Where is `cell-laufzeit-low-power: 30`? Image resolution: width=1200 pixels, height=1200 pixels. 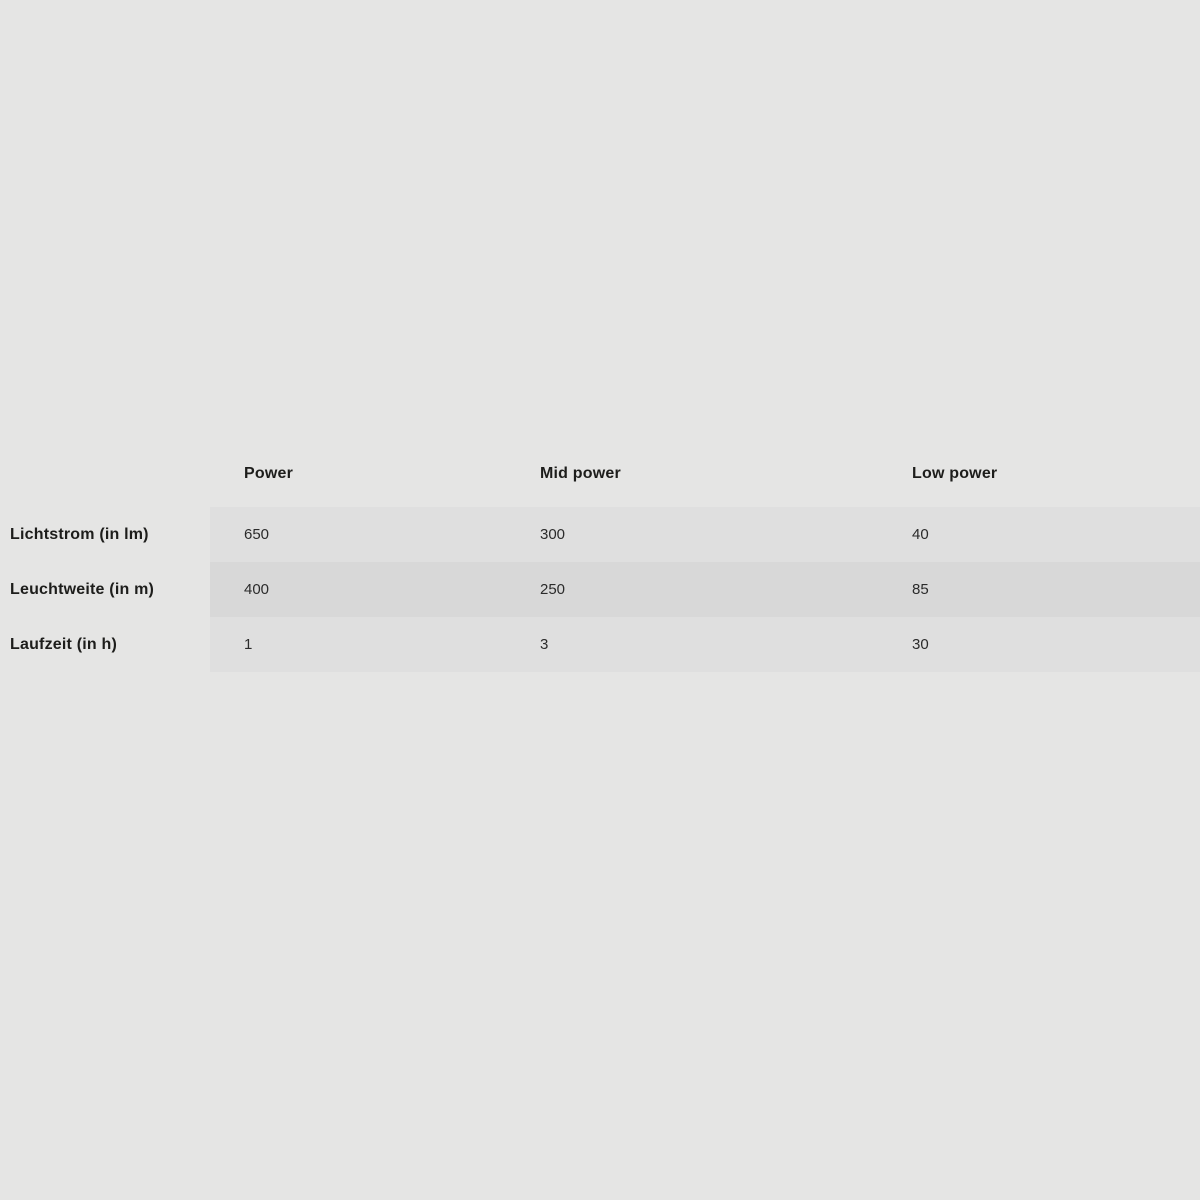 cell-laufzeit-low-power: 30 is located at coordinates (1039, 644).